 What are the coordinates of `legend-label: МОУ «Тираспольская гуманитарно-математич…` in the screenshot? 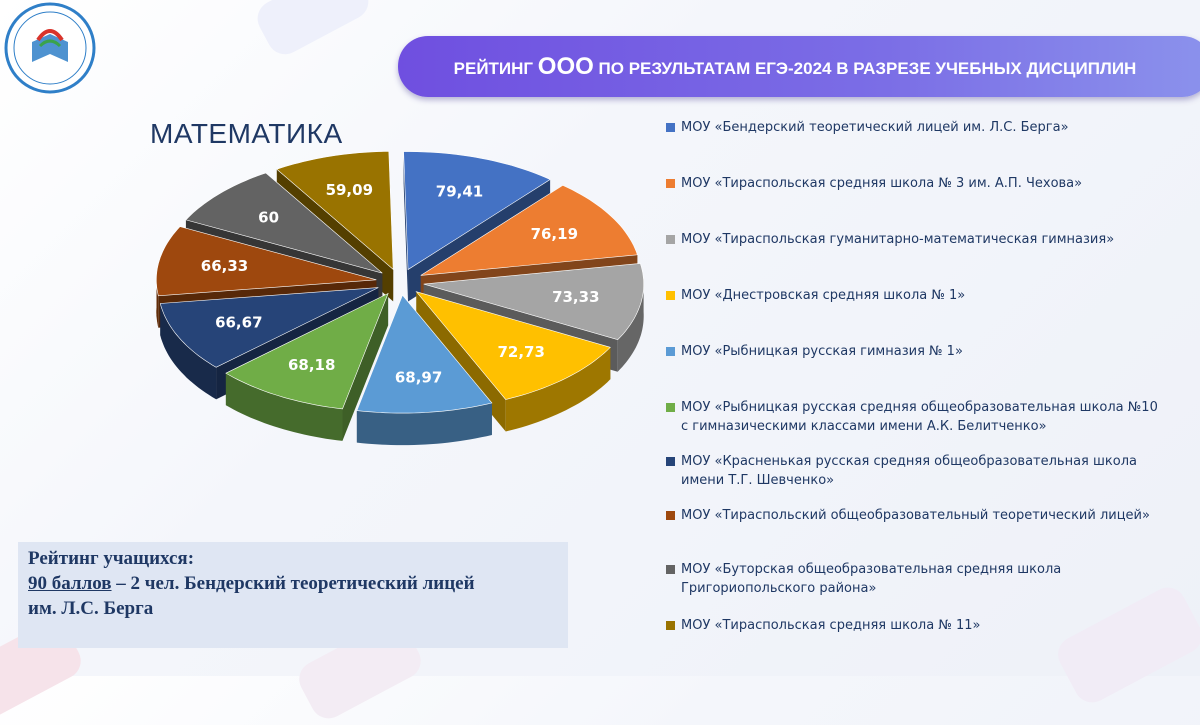 It's located at (898, 239).